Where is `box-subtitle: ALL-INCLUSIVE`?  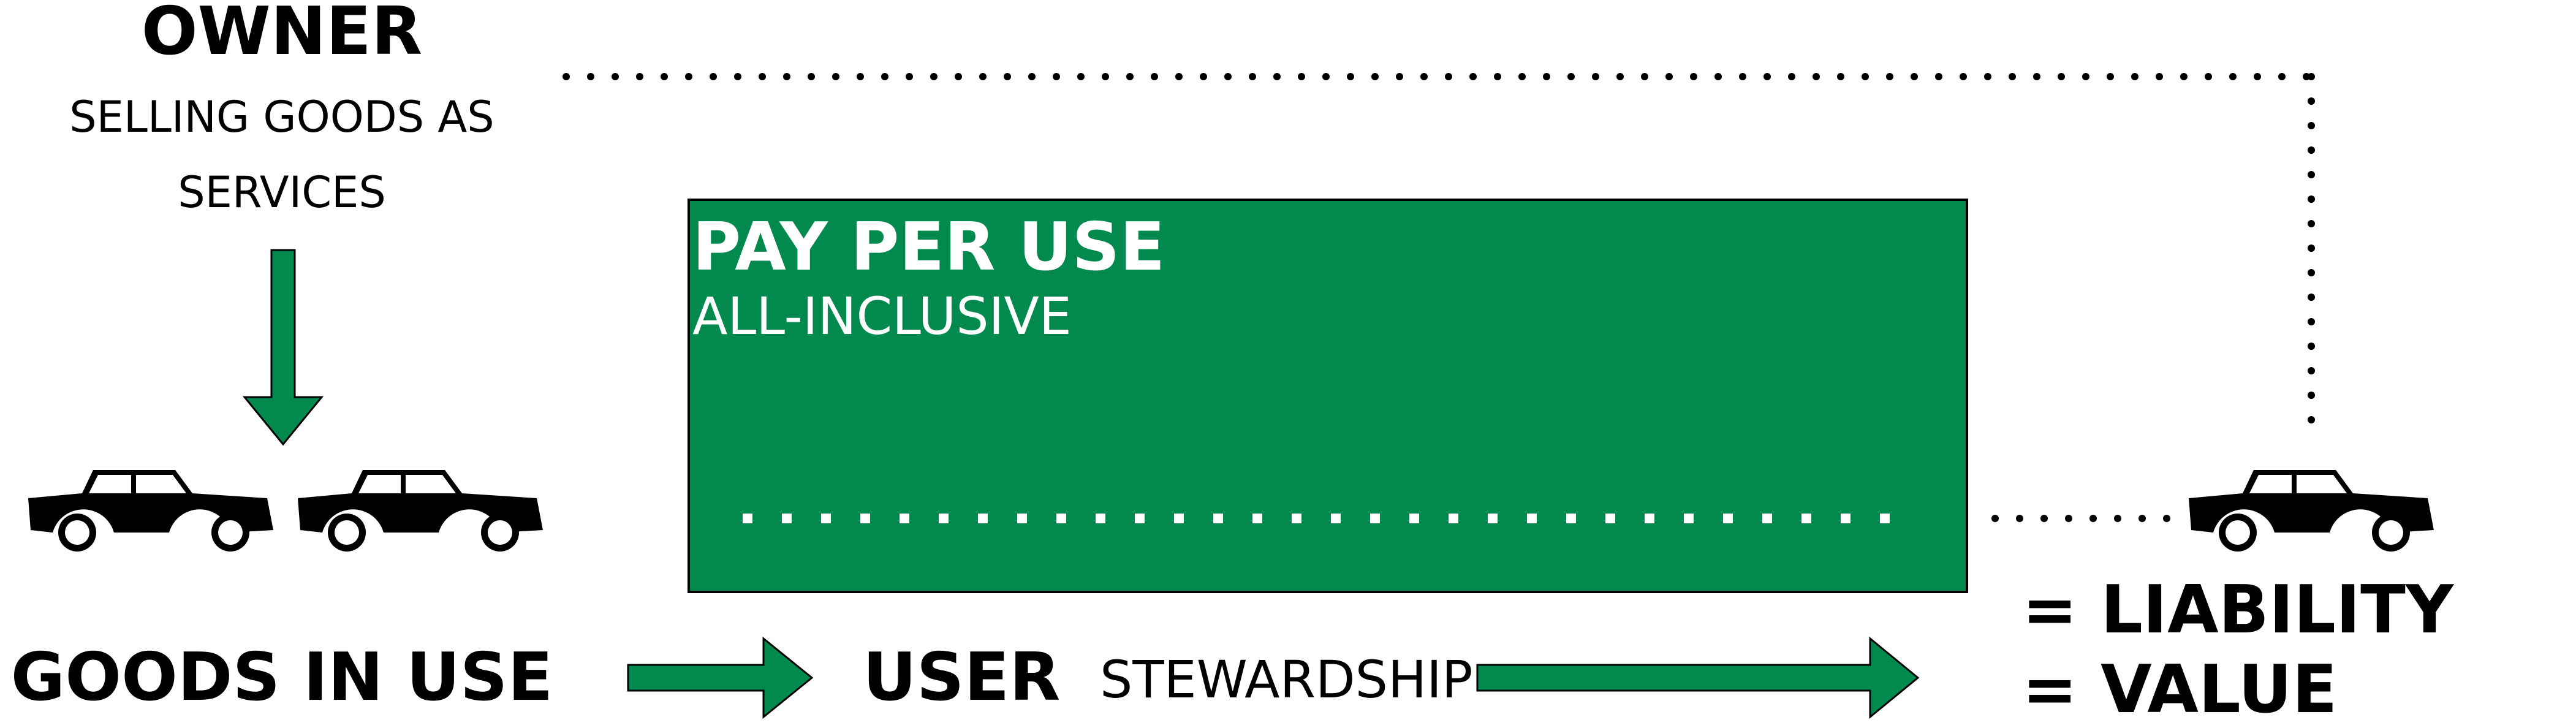
box-subtitle: ALL-INCLUSIVE is located at coordinates (882, 316).